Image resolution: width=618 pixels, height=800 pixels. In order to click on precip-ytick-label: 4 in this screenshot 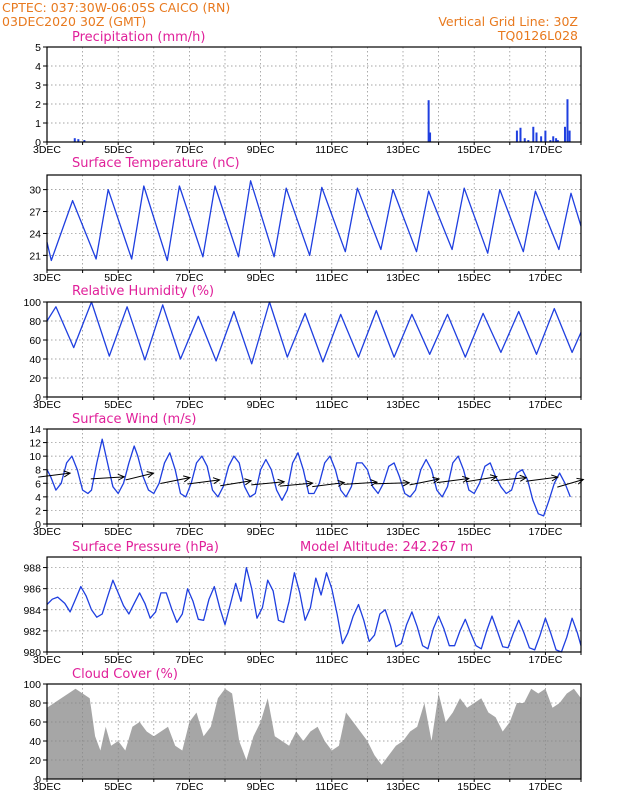, I will do `click(38, 67)`.